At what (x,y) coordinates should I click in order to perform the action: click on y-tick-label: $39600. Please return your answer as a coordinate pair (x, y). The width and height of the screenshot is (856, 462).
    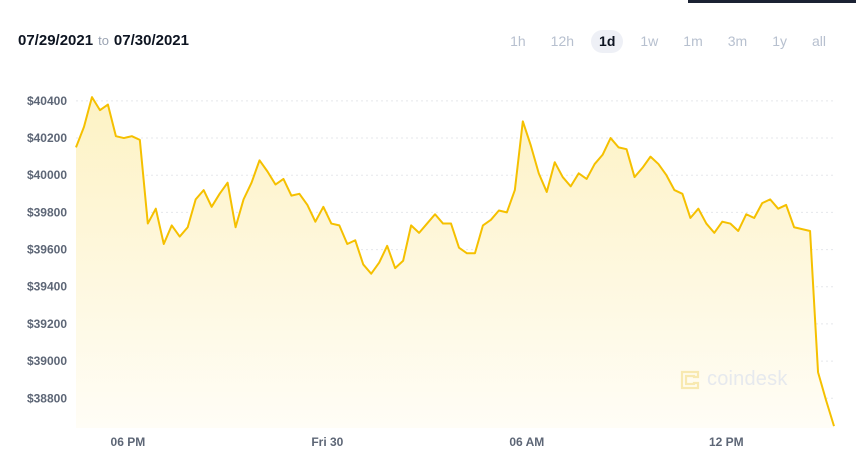
    Looking at the image, I should click on (47, 250).